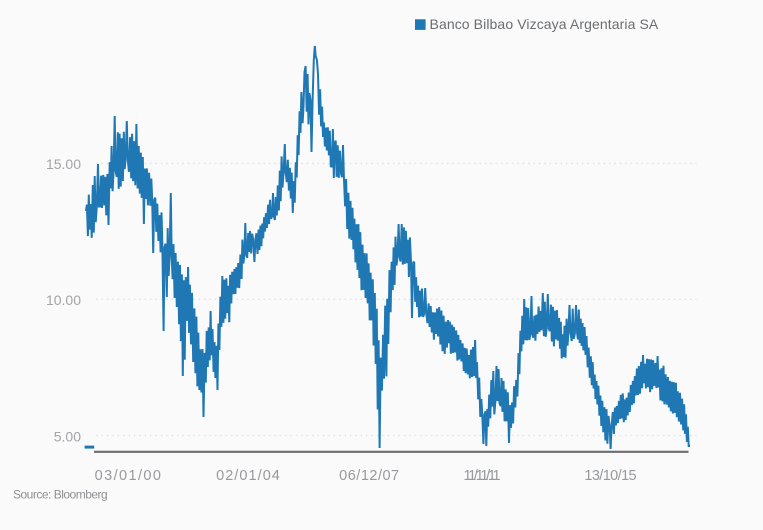  What do you see at coordinates (67, 436) in the screenshot?
I see `svg-text: 5.00` at bounding box center [67, 436].